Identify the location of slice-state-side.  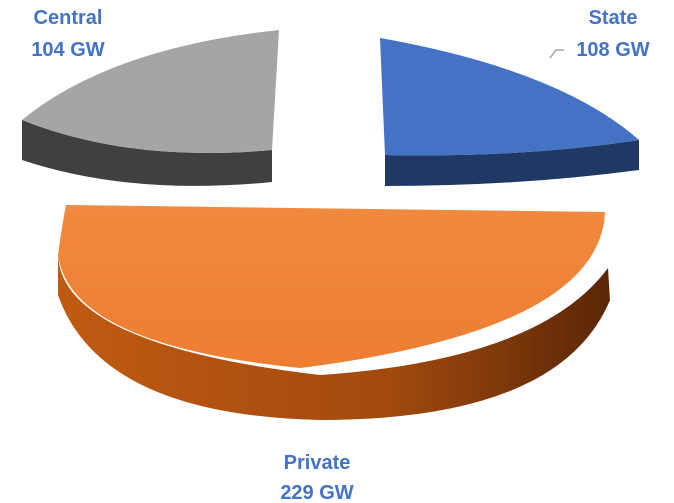
(512, 163).